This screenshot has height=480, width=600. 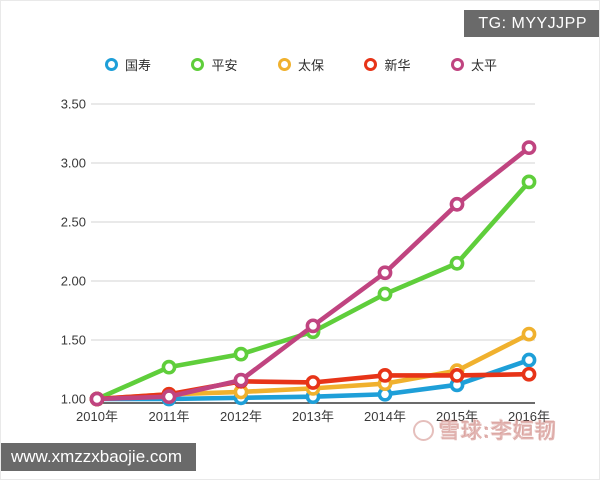 I want to click on chart-legend: 国寿 平安 太保 新华 太平, so click(x=301, y=64).